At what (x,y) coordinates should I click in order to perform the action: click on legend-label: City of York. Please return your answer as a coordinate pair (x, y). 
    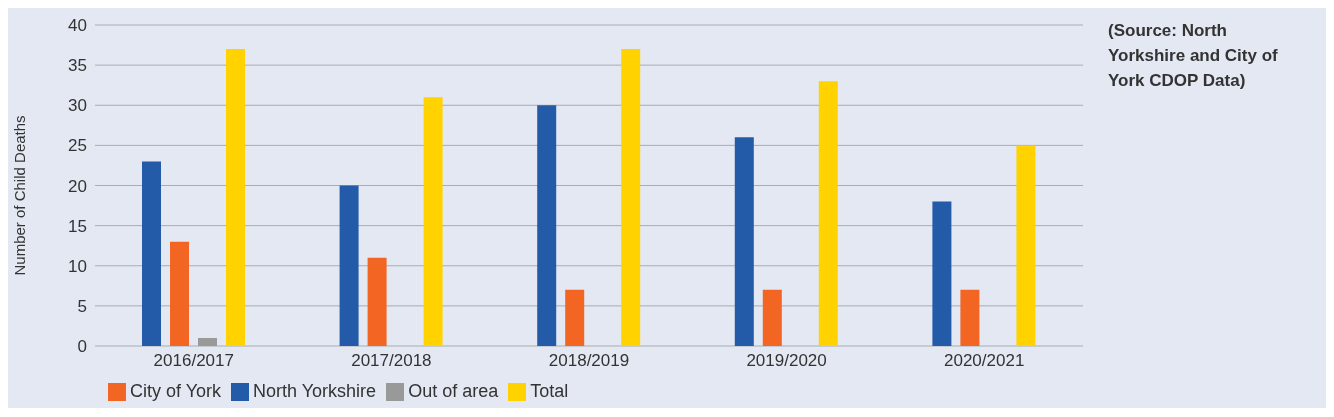
    Looking at the image, I should click on (176, 391).